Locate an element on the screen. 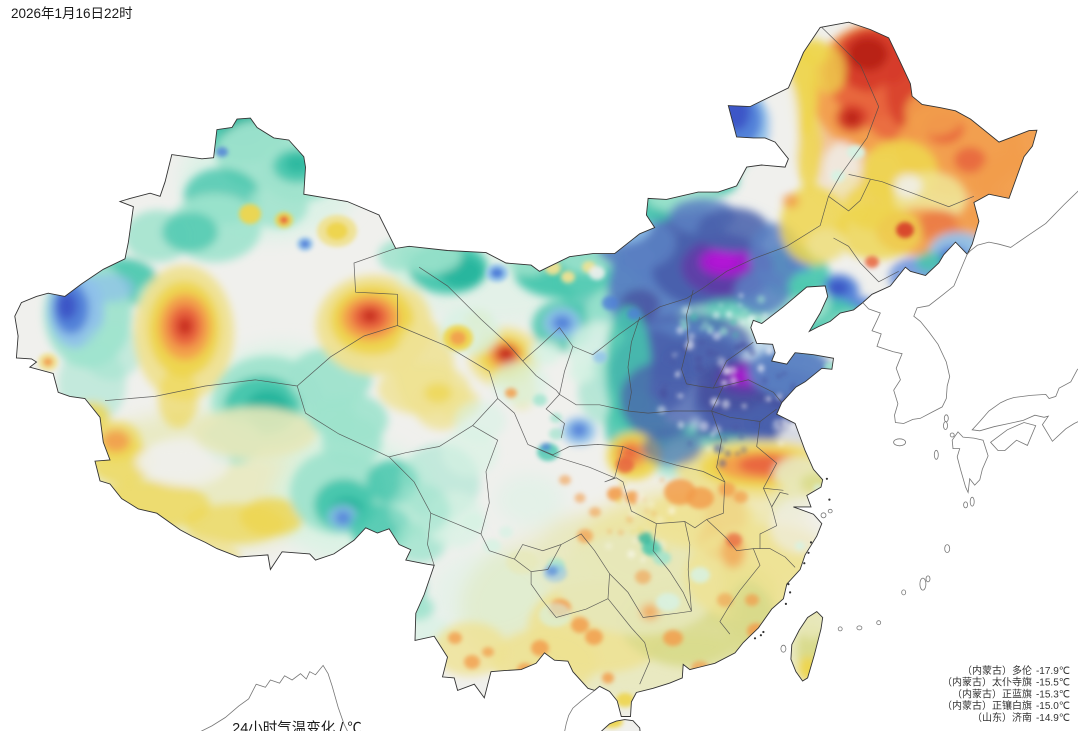 Image resolution: width=1078 pixels, height=736 pixels. svg-text: -15.5℃ is located at coordinates (1053, 683).